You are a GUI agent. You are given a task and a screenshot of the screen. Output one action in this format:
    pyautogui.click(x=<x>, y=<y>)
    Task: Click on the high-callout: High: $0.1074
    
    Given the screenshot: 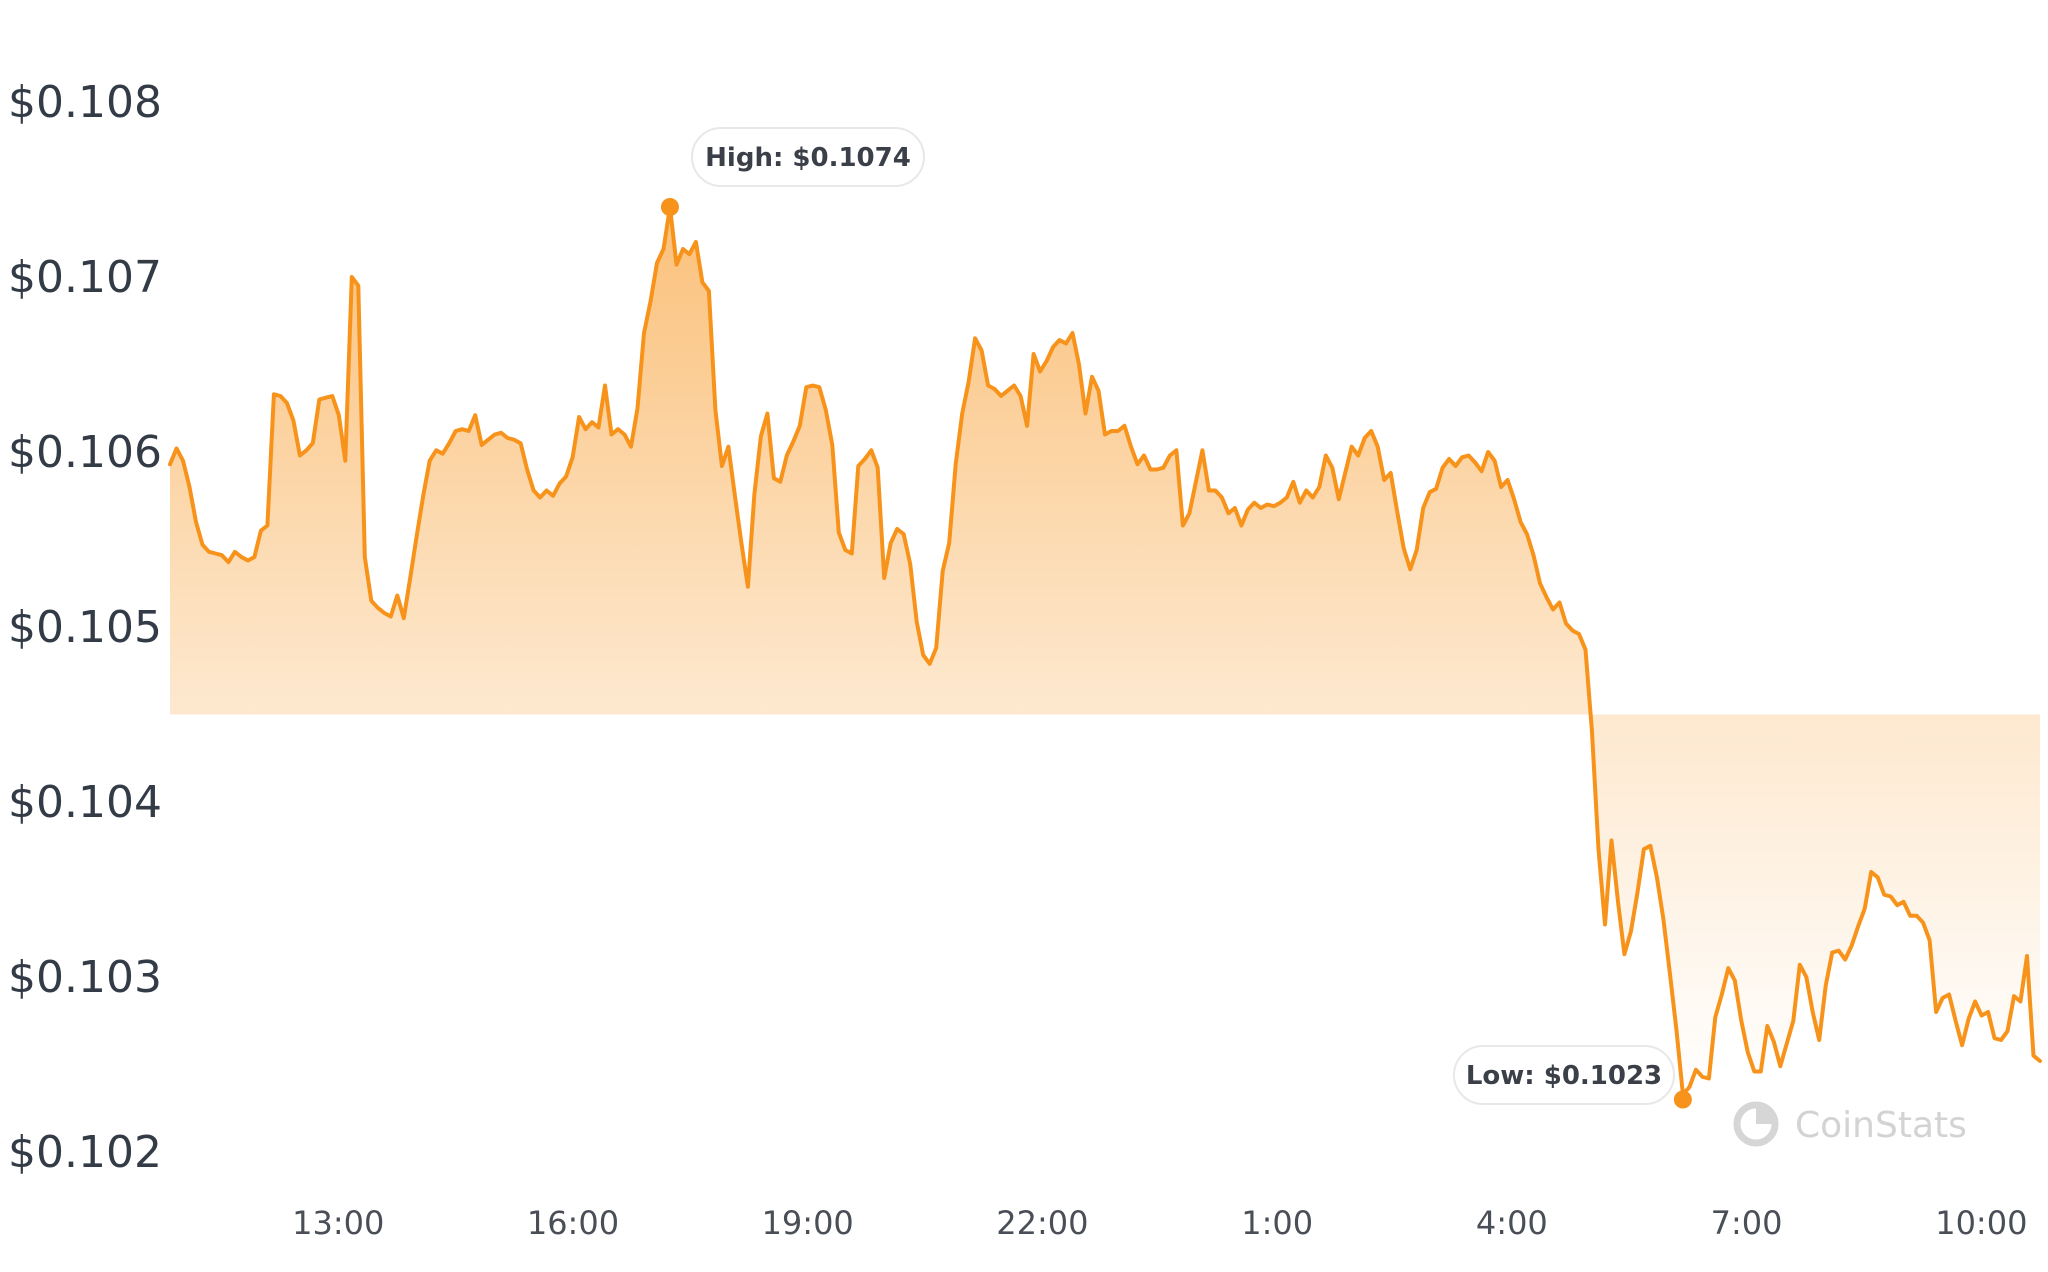 What is the action you would take?
    pyautogui.click(x=792, y=171)
    